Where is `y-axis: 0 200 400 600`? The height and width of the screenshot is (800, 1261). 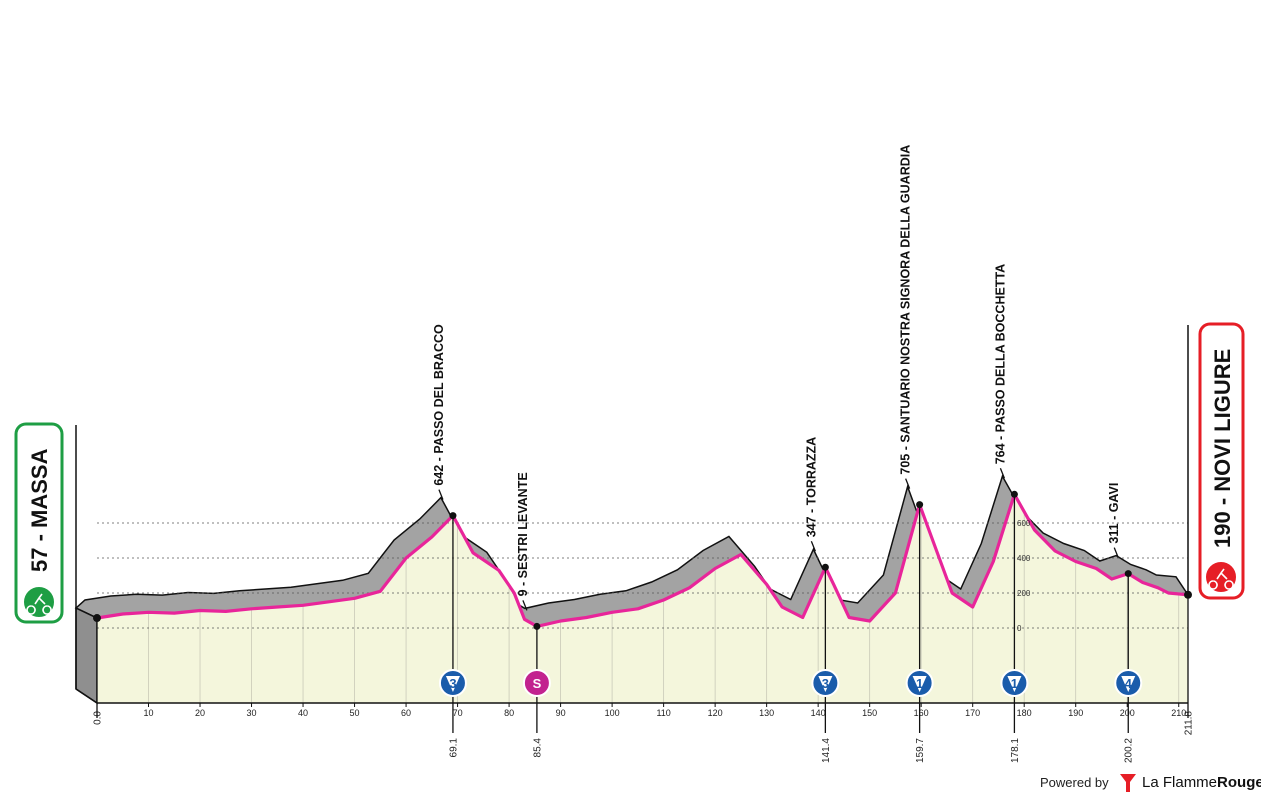
y-axis: 0 200 400 600 is located at coordinates (1024, 576).